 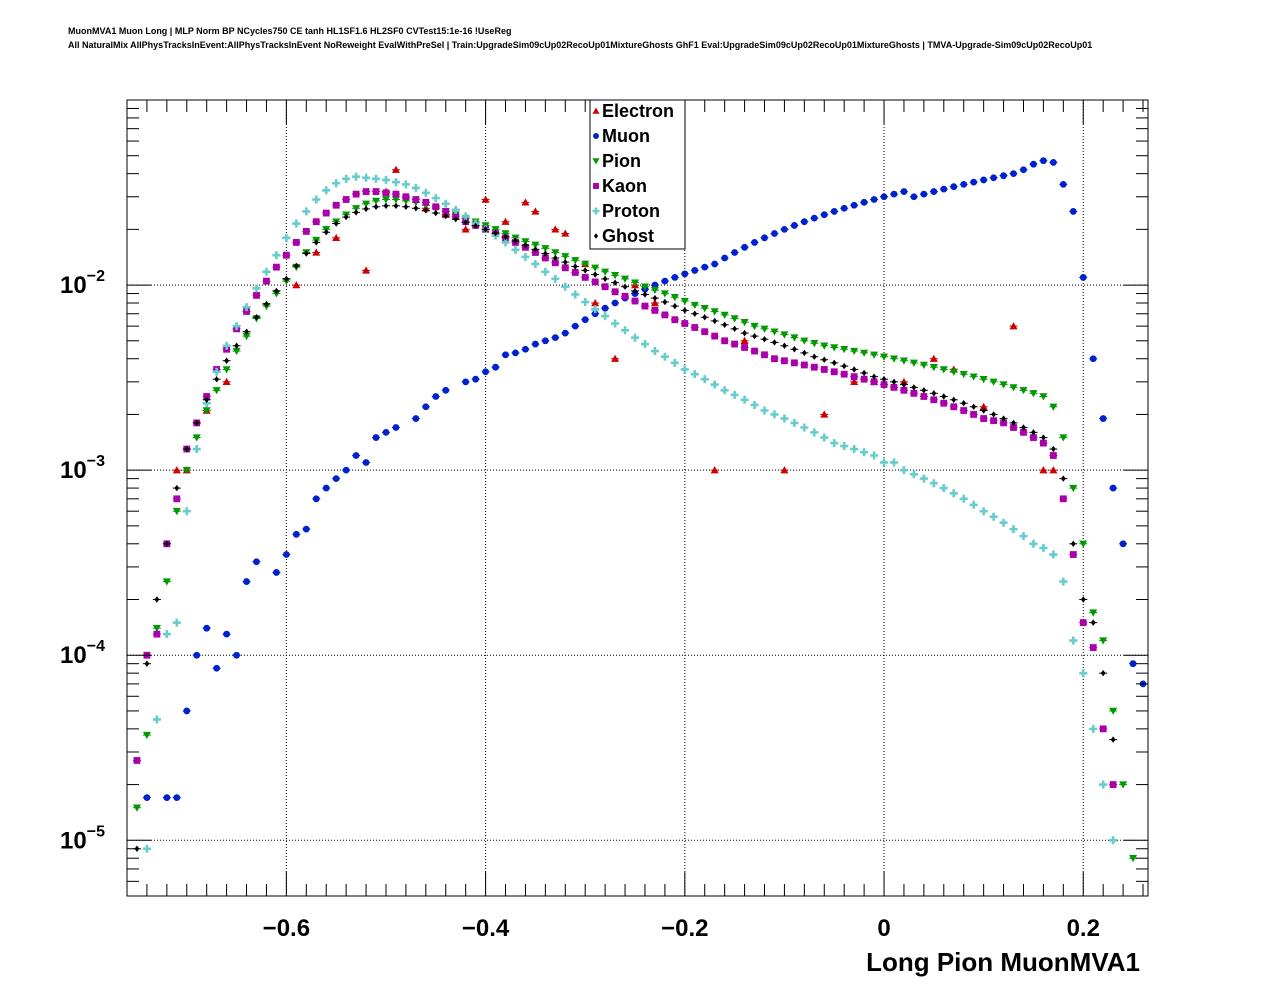 What do you see at coordinates (637, 174) in the screenshot?
I see `legend-box` at bounding box center [637, 174].